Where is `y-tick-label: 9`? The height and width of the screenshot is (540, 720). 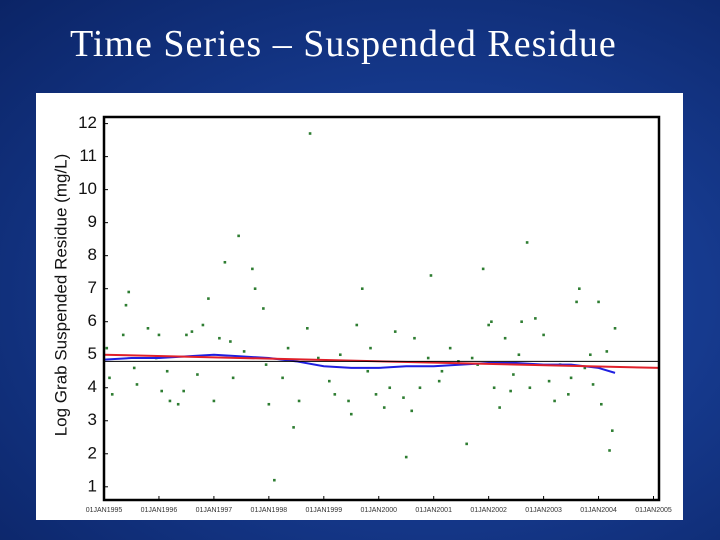
y-tick-label: 9 is located at coordinates (92, 221).